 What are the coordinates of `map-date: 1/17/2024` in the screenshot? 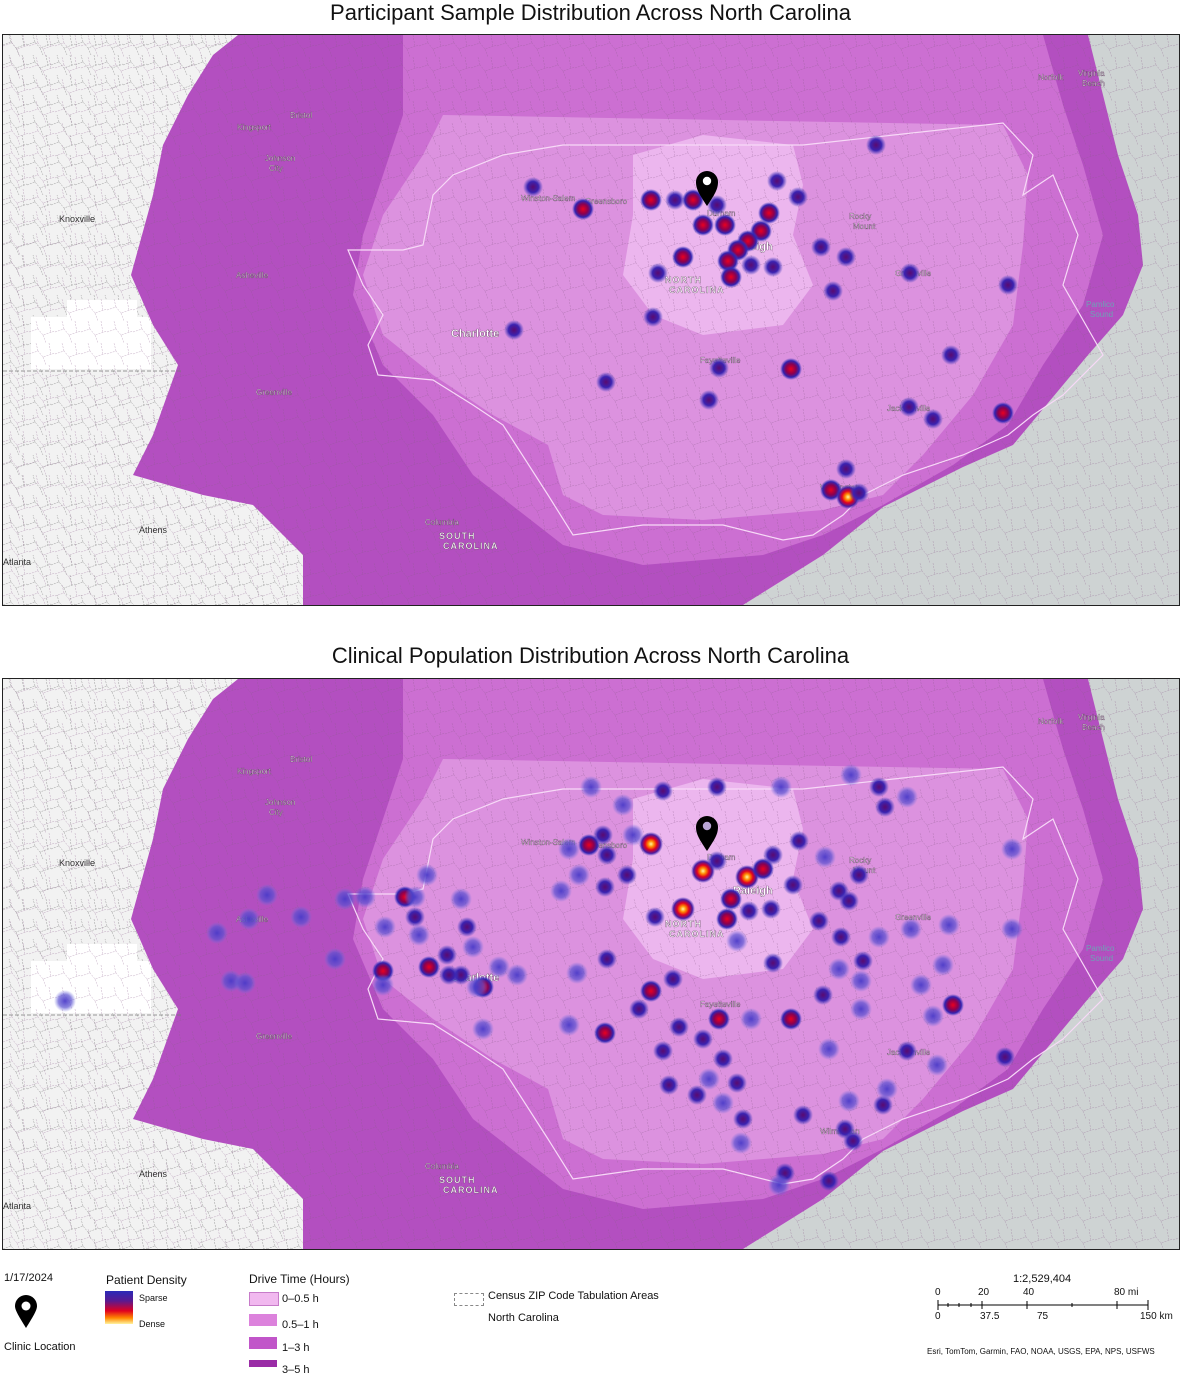 It's located at (28, 1278).